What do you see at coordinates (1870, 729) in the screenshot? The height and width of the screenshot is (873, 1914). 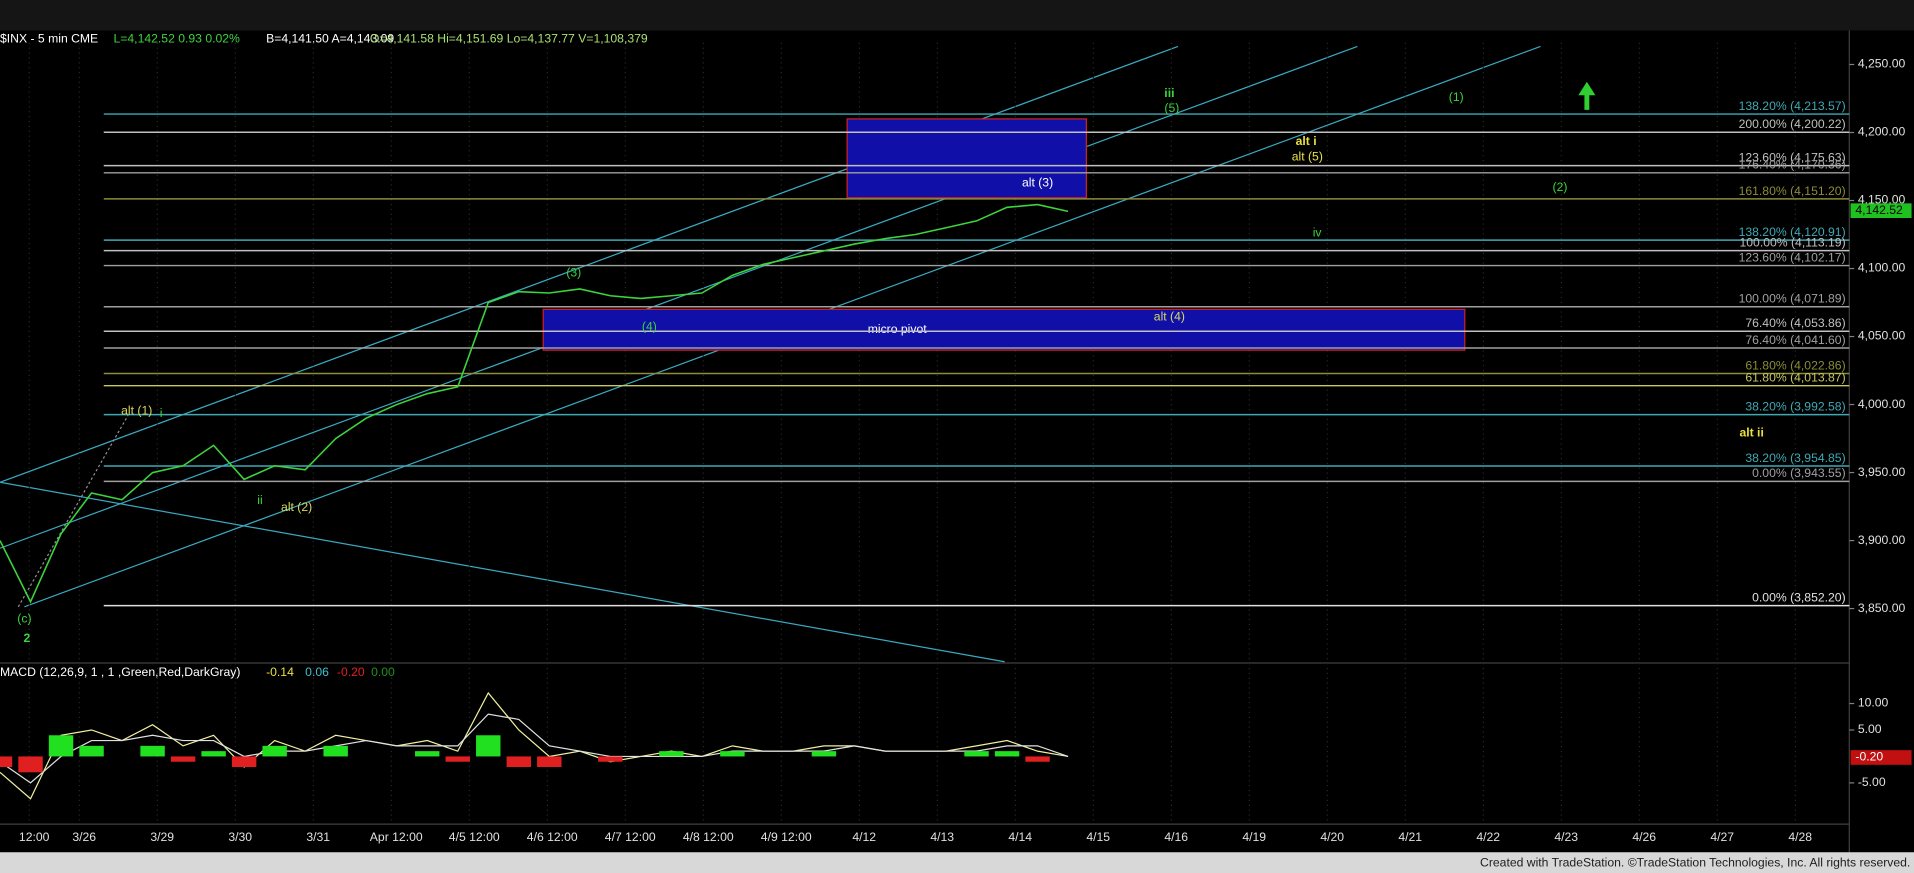 I see `y-tick-label: 5.00` at bounding box center [1870, 729].